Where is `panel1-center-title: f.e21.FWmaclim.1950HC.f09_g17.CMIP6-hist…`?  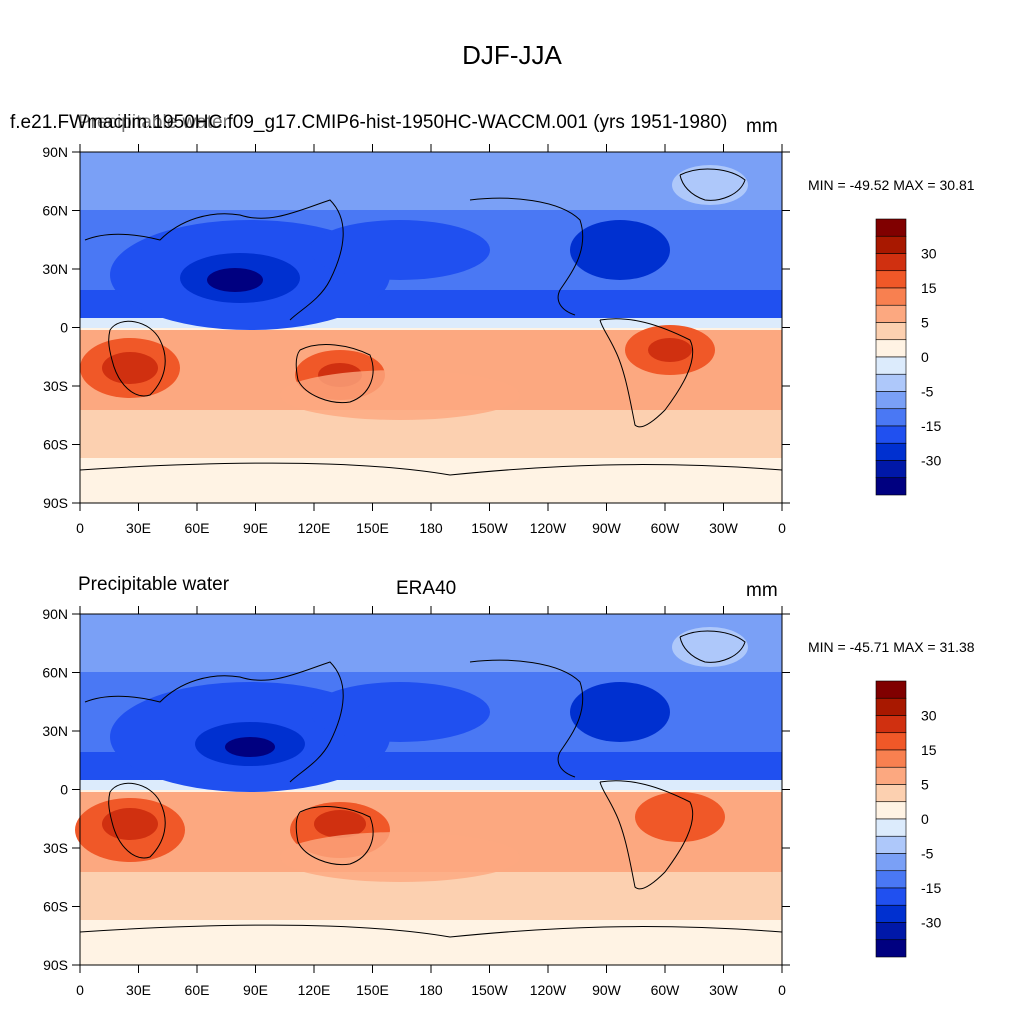 panel1-center-title: f.e21.FWmaclim.1950HC.f09_g17.CMIP6-hist… is located at coordinates (369, 122).